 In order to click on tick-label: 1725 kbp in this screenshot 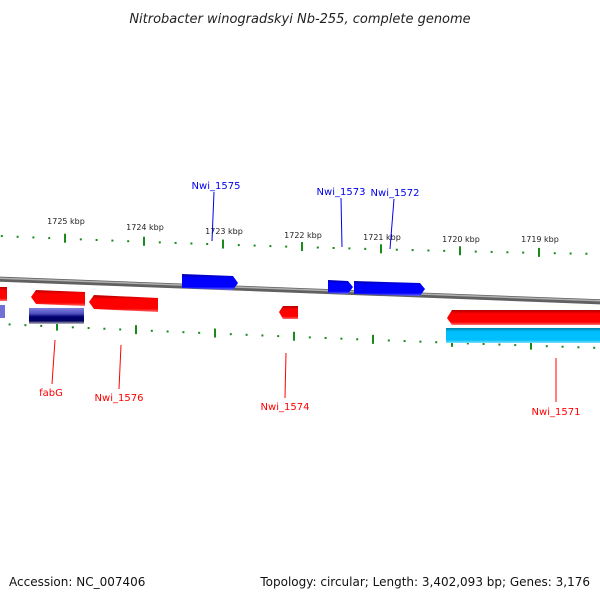, I will do `click(66, 221)`.